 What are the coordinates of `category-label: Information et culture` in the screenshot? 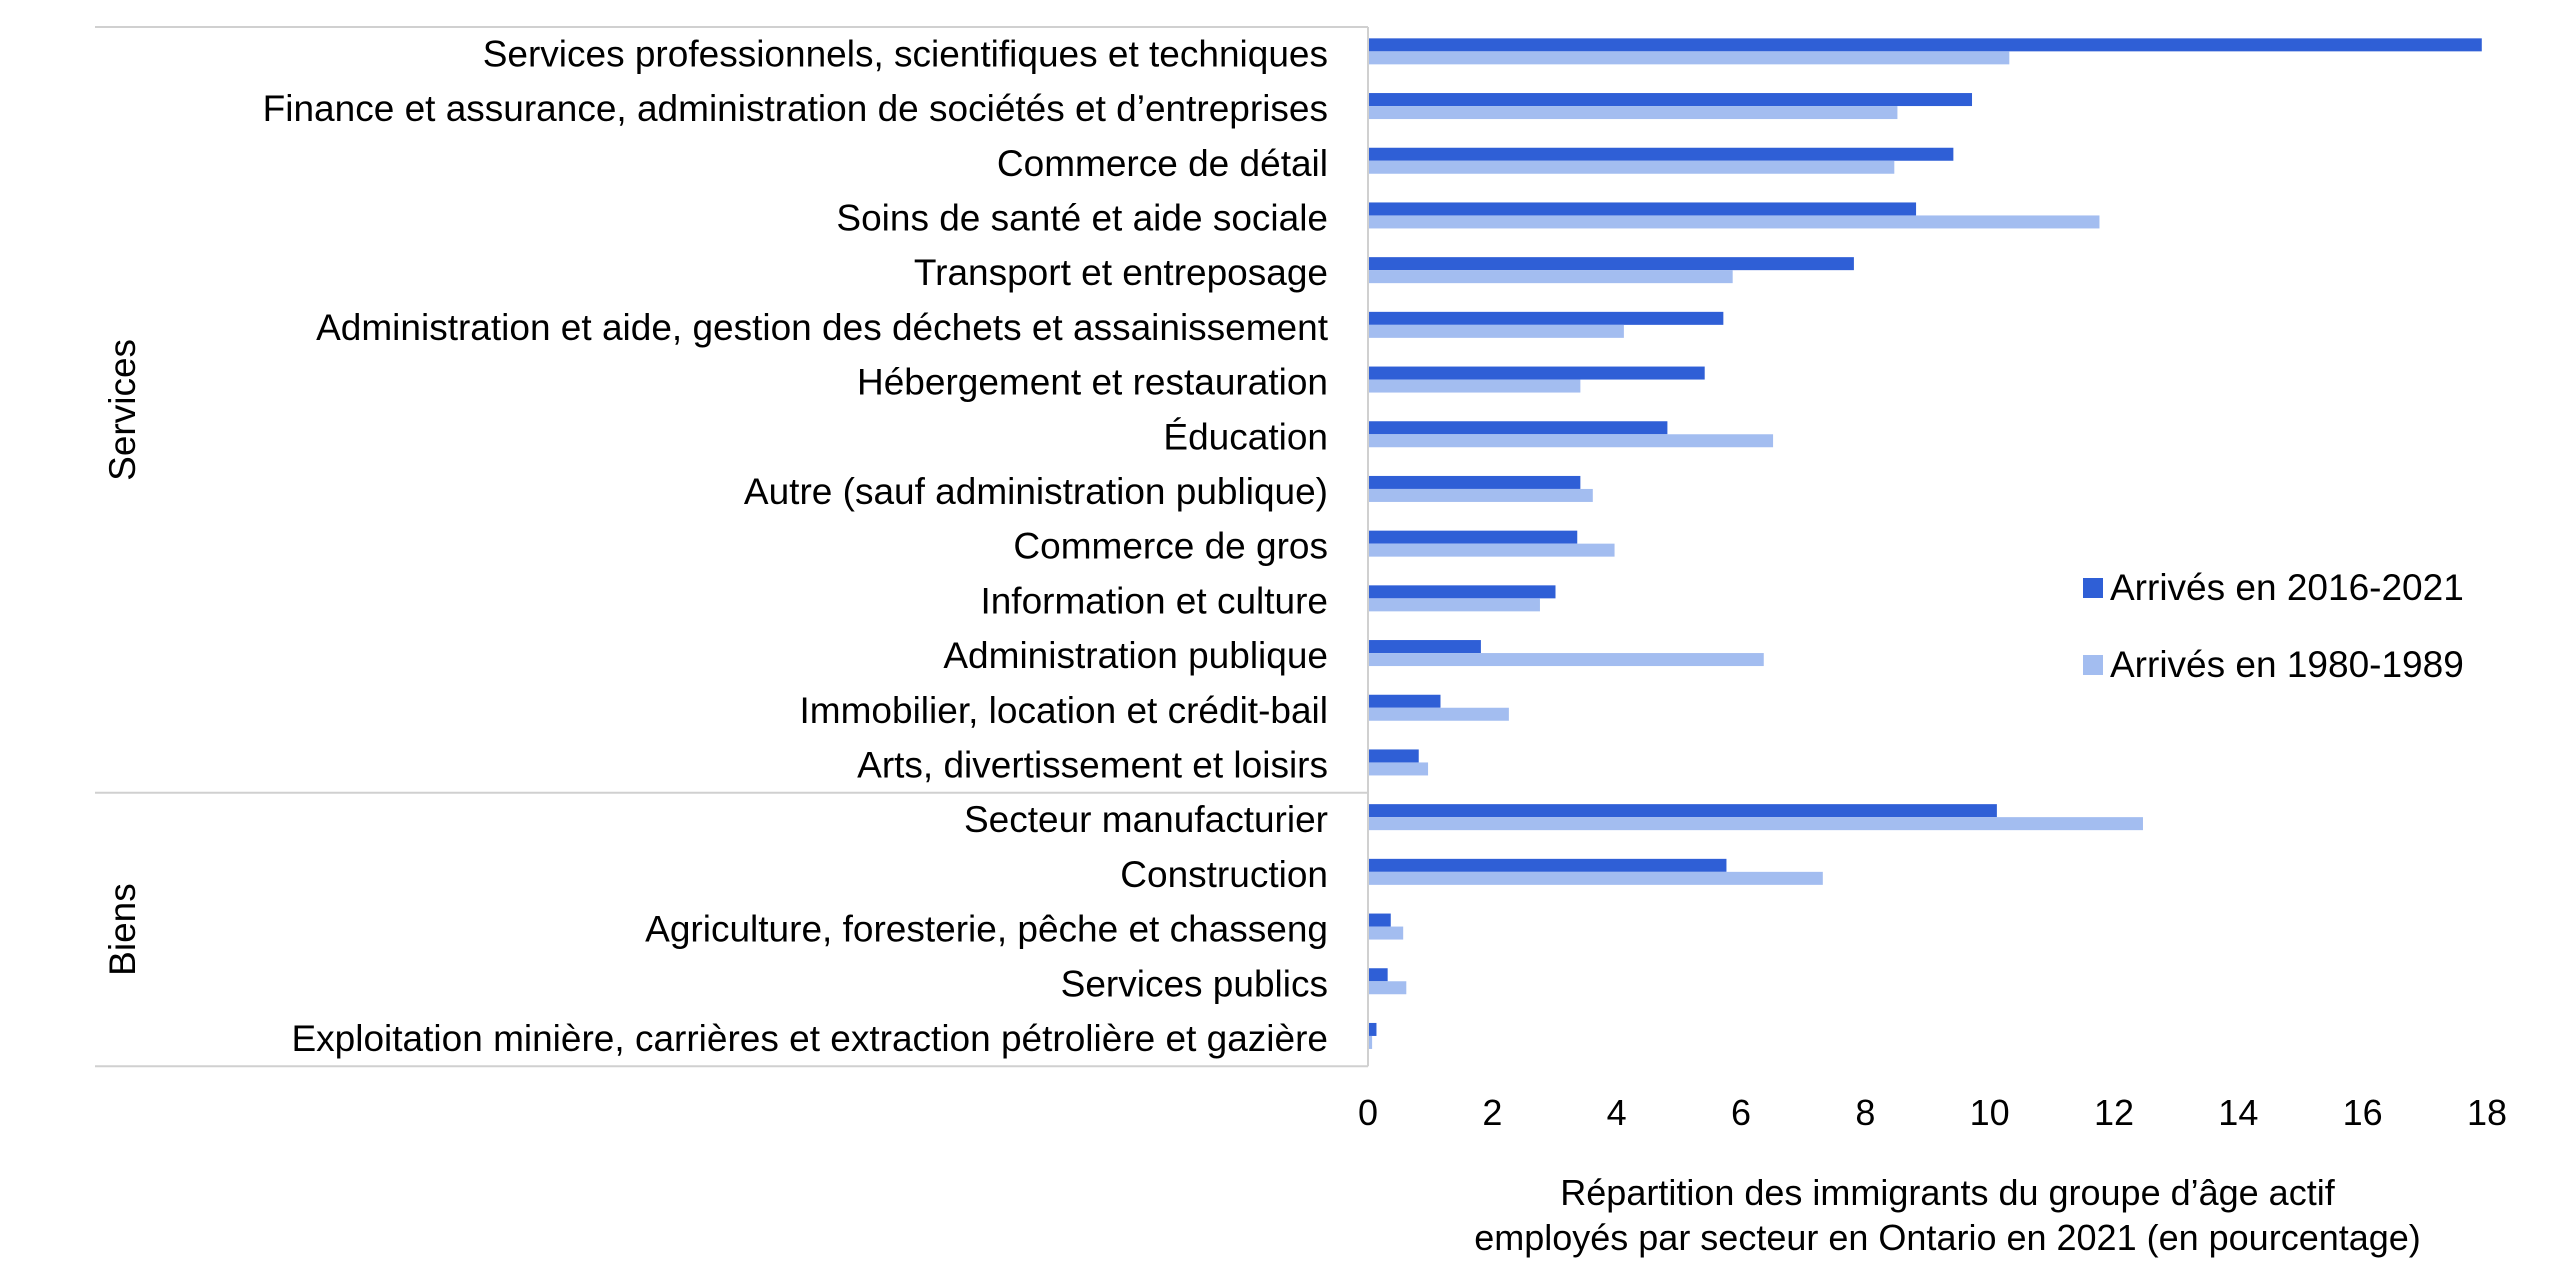 It's located at (1154, 600).